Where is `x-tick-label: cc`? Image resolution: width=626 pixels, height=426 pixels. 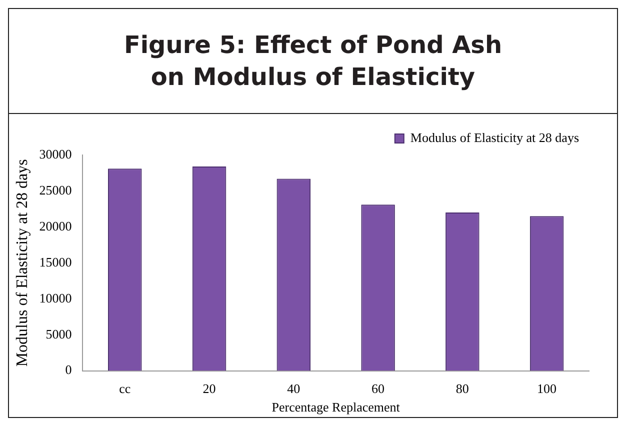
x-tick-label: cc is located at coordinates (125, 388).